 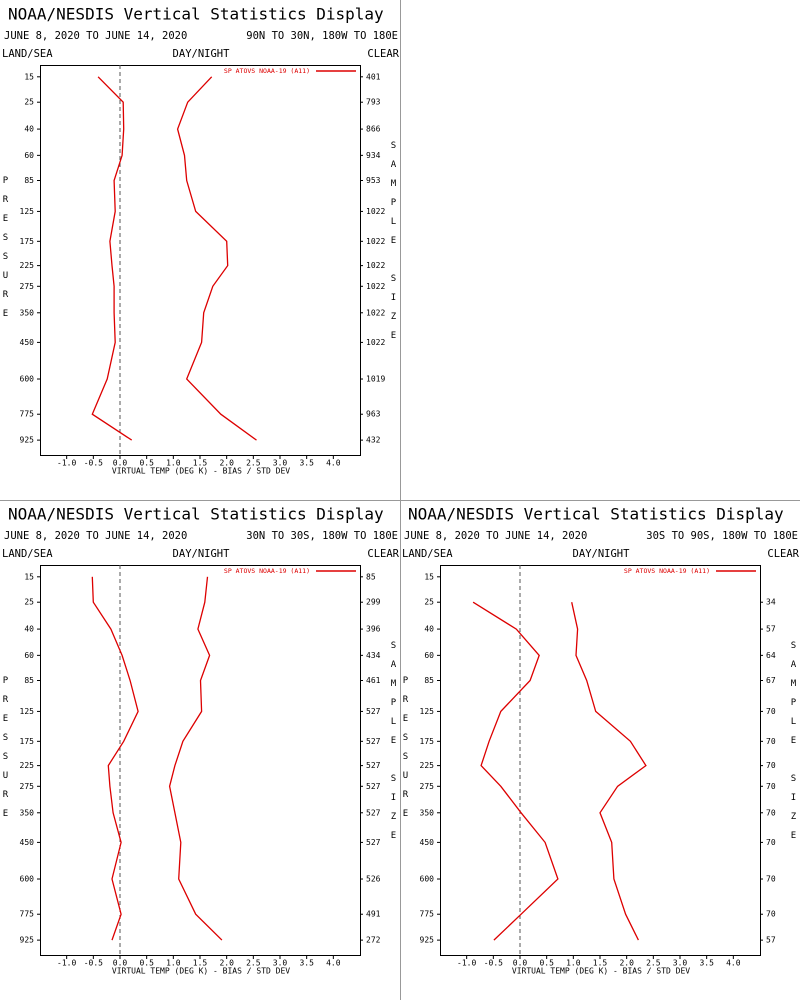 What do you see at coordinates (146, 463) in the screenshot?
I see `x-tick-label: 0.5` at bounding box center [146, 463].